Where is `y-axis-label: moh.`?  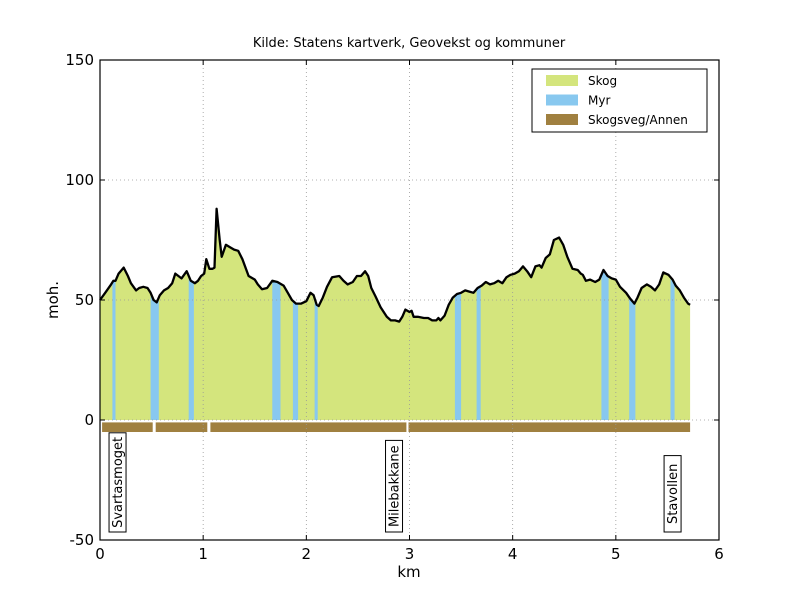
y-axis-label: moh. is located at coordinates (53, 300).